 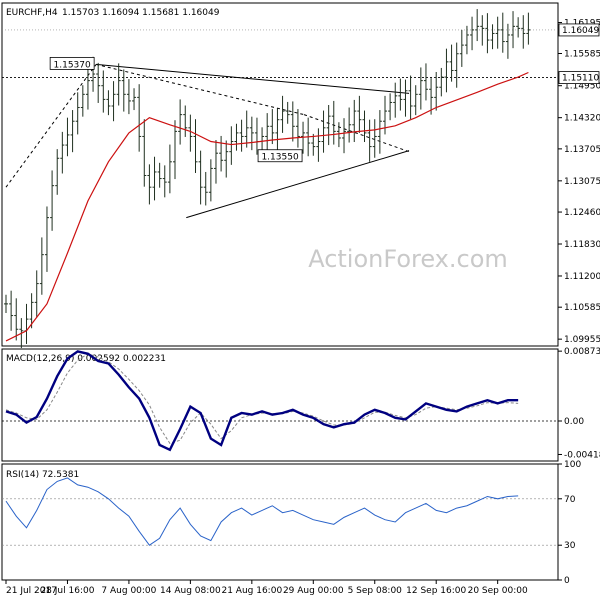 I want to click on annotation-label: 1.13550, so click(x=279, y=158).